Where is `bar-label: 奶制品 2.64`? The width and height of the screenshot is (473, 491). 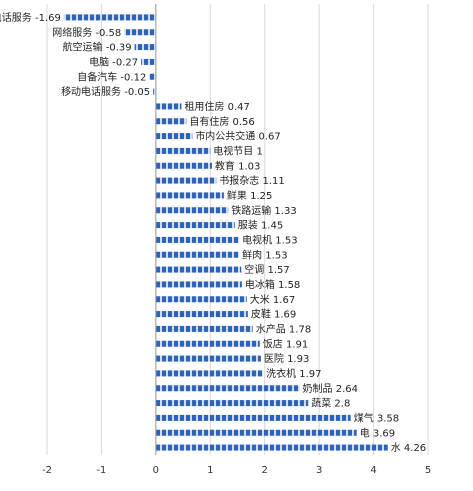 bar-label: 奶制品 2.64 is located at coordinates (330, 388).